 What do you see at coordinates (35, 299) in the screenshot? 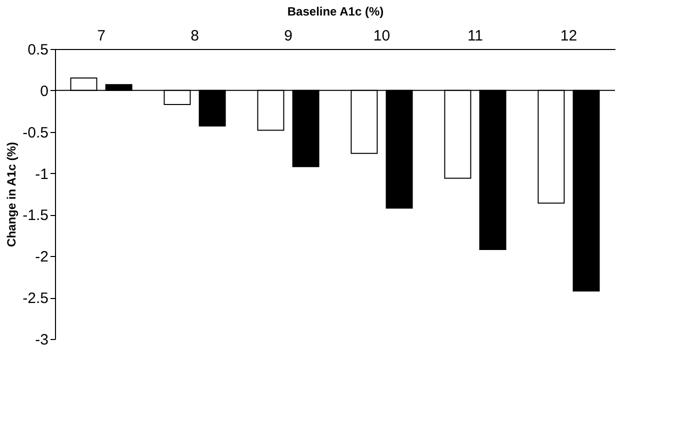
I see `y-tick-label: -2.5` at bounding box center [35, 299].